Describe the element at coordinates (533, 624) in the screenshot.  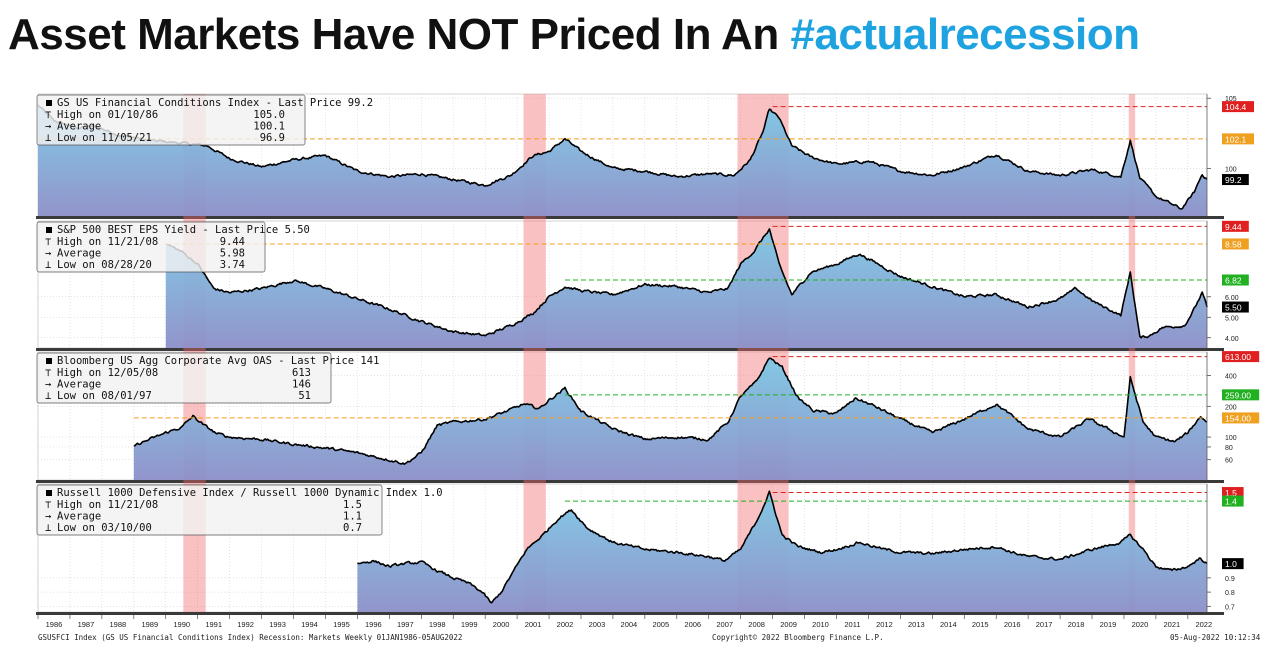
I see `x-tick-label: 2001` at that location.